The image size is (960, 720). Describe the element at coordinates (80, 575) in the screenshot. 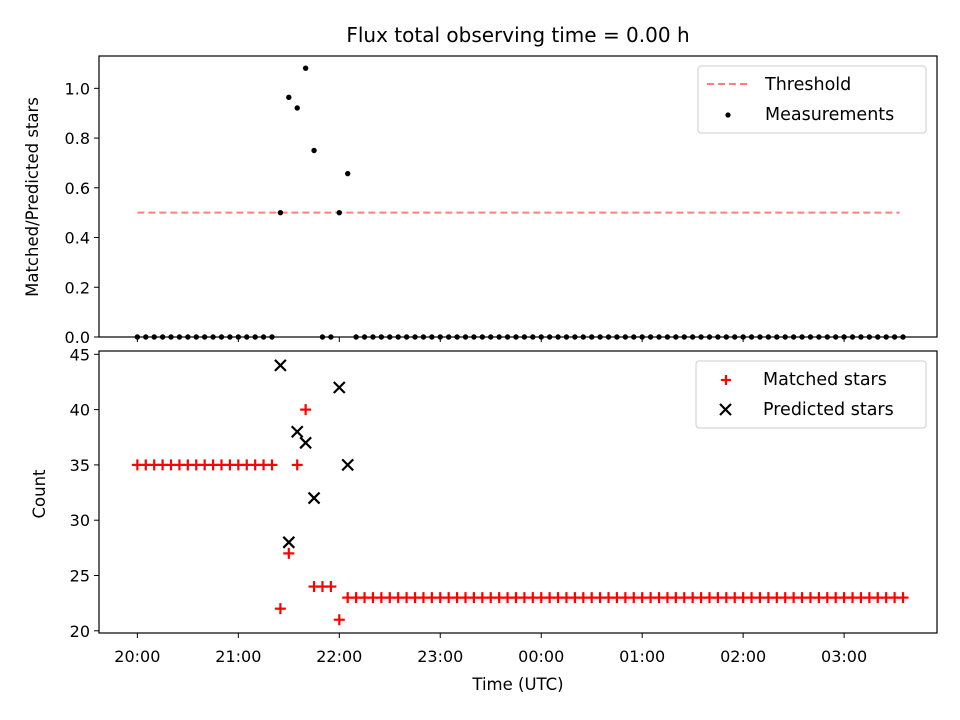

I see `count-y-tick-label: 25` at that location.